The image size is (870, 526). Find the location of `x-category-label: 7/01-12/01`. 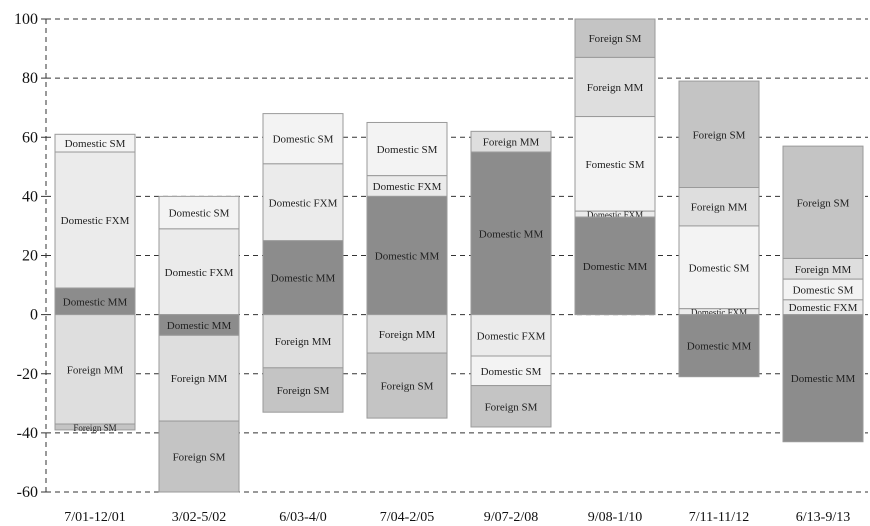

x-category-label: 7/01-12/01 is located at coordinates (94, 517).